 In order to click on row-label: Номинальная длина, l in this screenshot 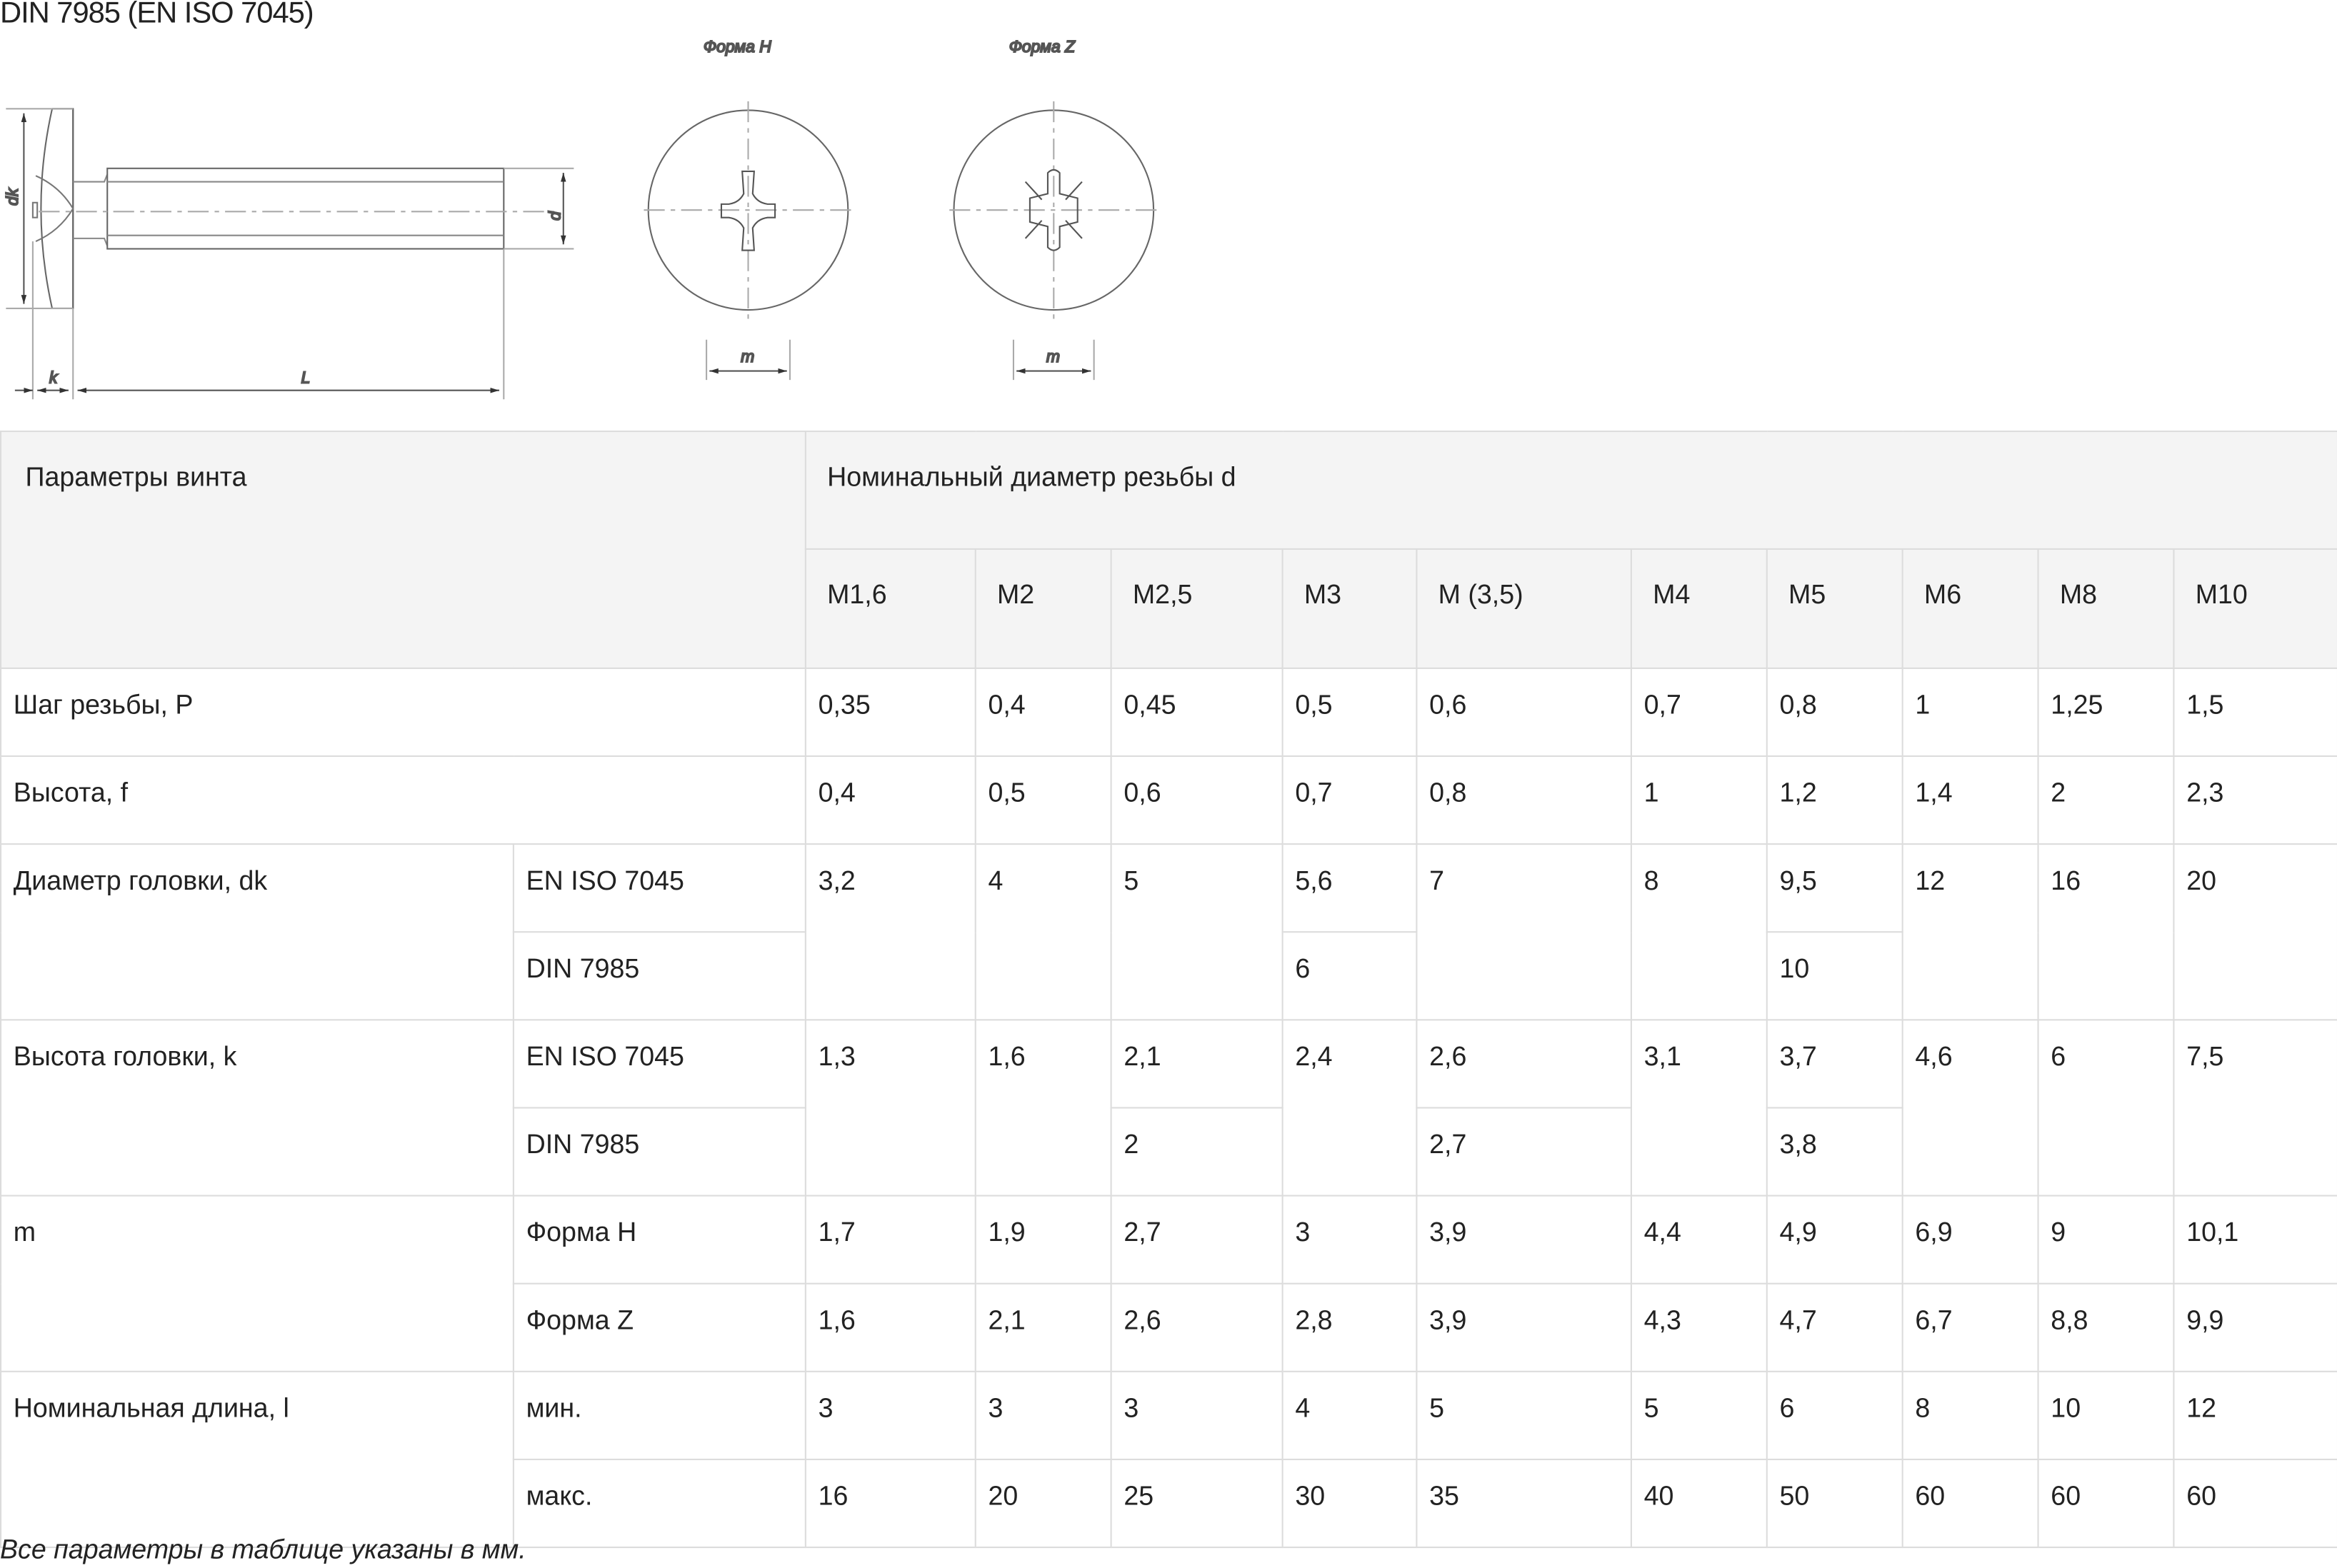, I will do `click(257, 1459)`.